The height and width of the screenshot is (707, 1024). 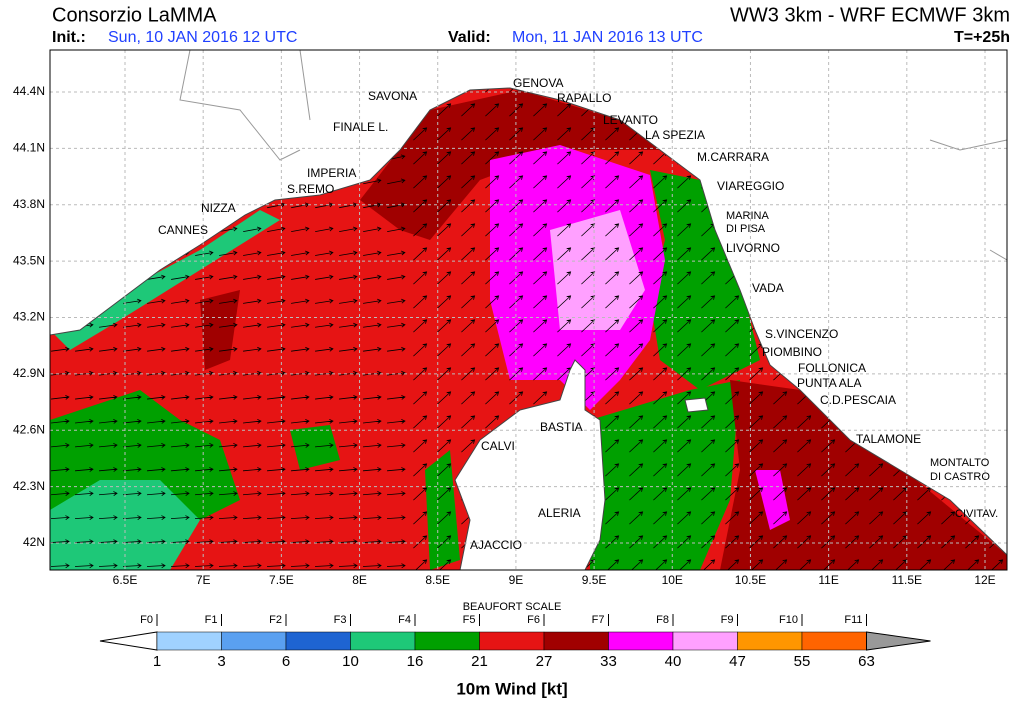 I want to click on force-label: F0, so click(x=146, y=620).